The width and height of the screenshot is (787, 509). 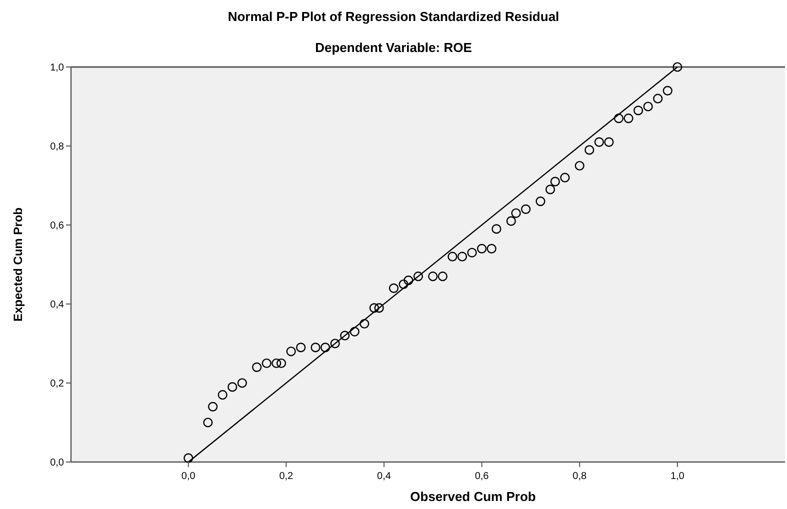 I want to click on y-tick-label: 1,0, so click(x=57, y=68).